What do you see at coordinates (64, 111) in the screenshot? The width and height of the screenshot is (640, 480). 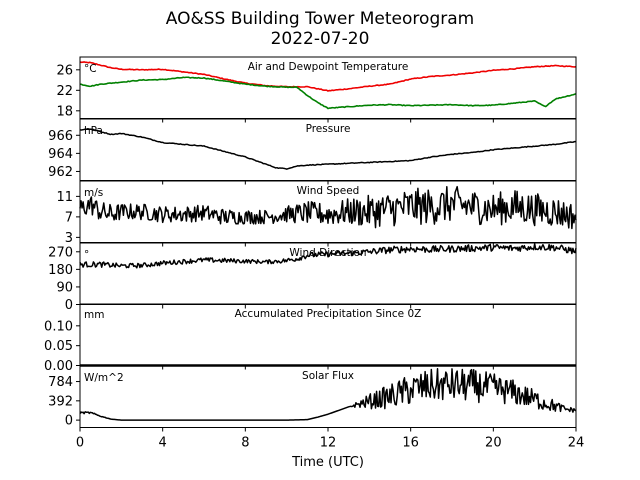 I see `temperature-ytick-label: 18` at bounding box center [64, 111].